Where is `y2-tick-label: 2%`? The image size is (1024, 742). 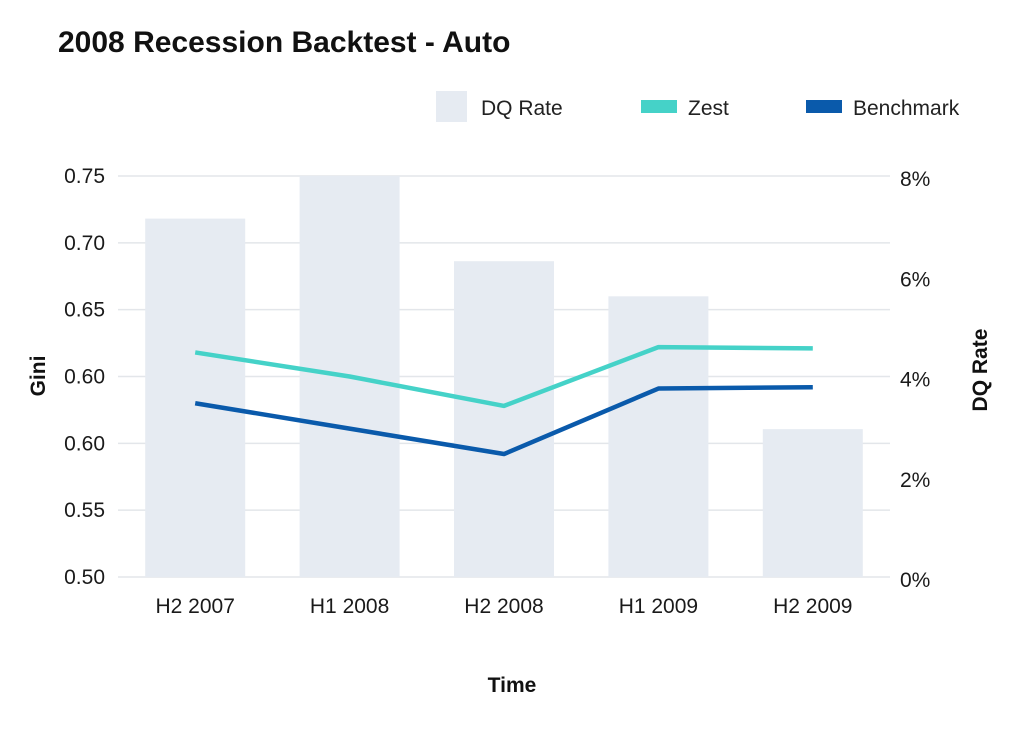 y2-tick-label: 2% is located at coordinates (915, 480).